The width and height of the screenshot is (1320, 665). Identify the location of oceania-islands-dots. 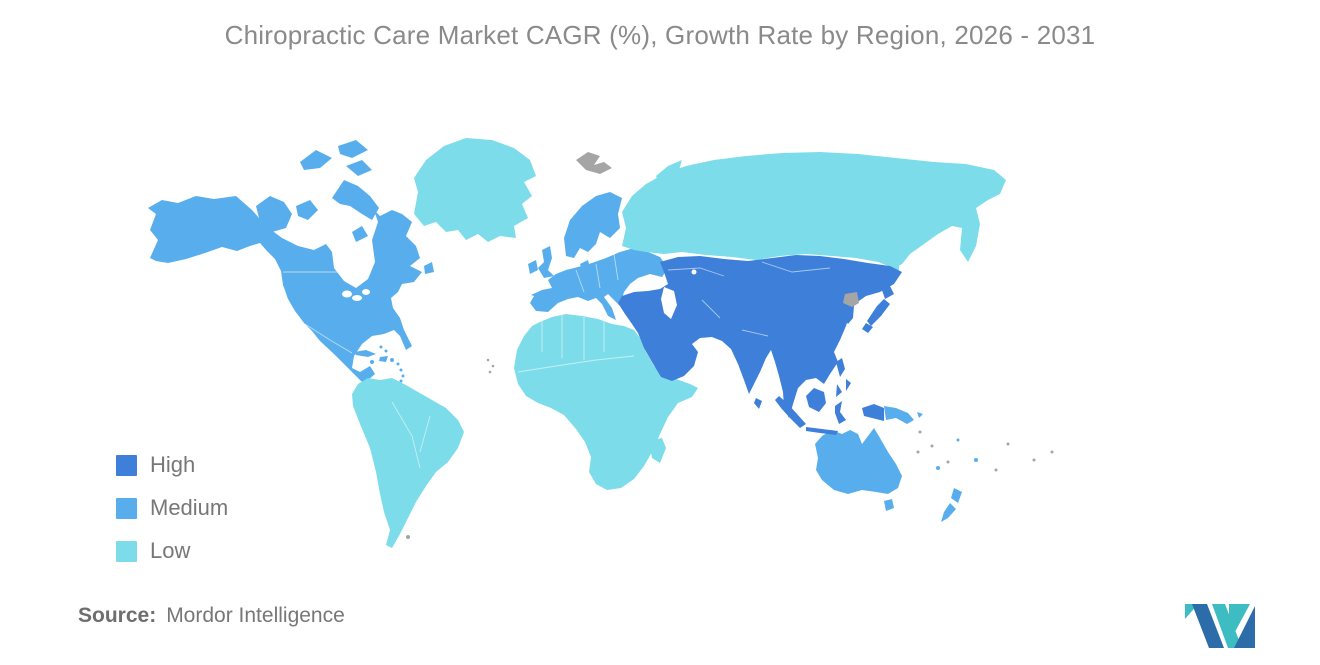
(957, 454).